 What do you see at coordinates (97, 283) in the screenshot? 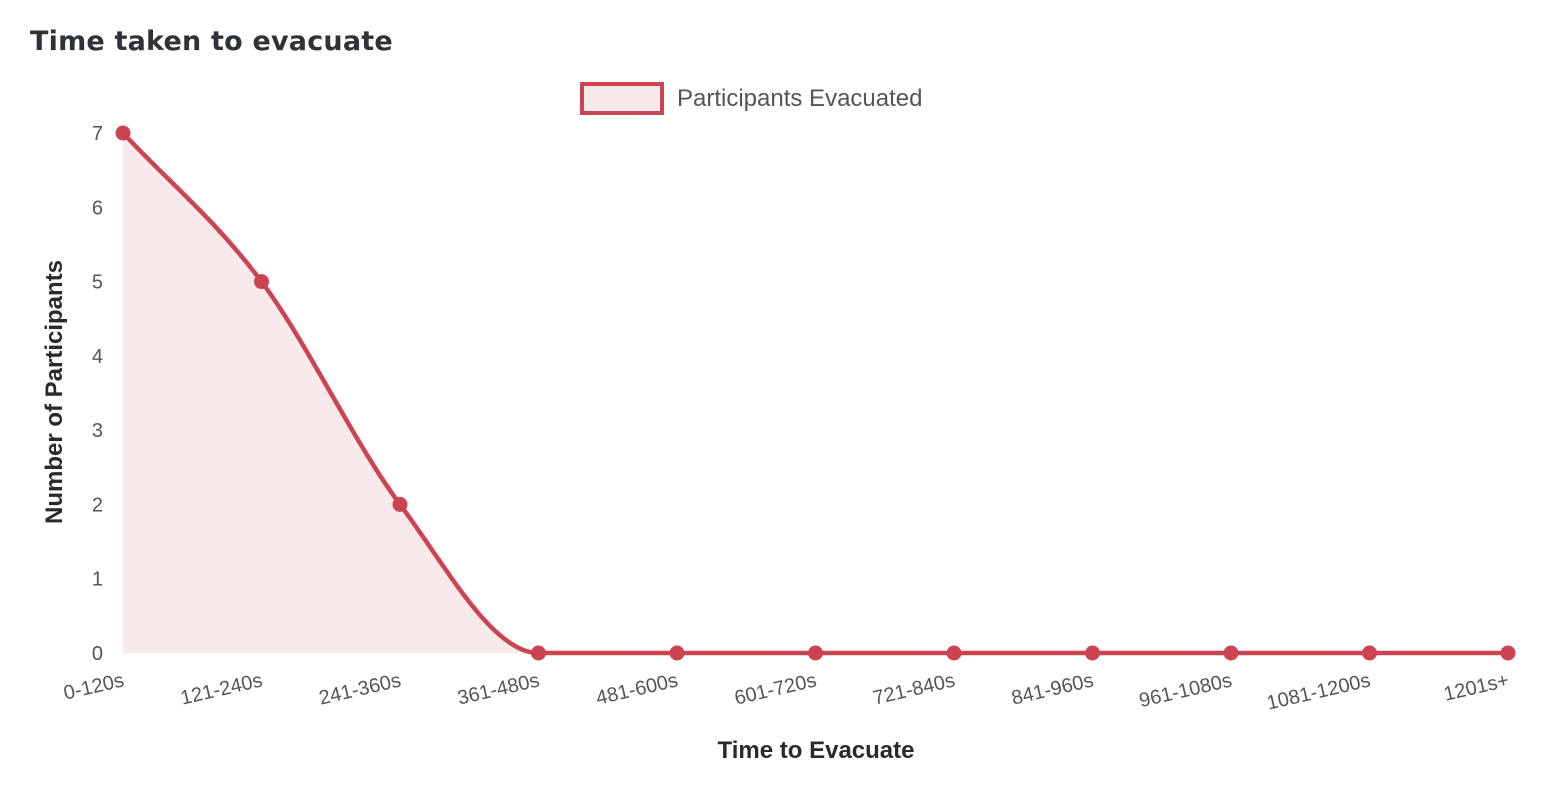
I see `y-tick-label: 5` at bounding box center [97, 283].